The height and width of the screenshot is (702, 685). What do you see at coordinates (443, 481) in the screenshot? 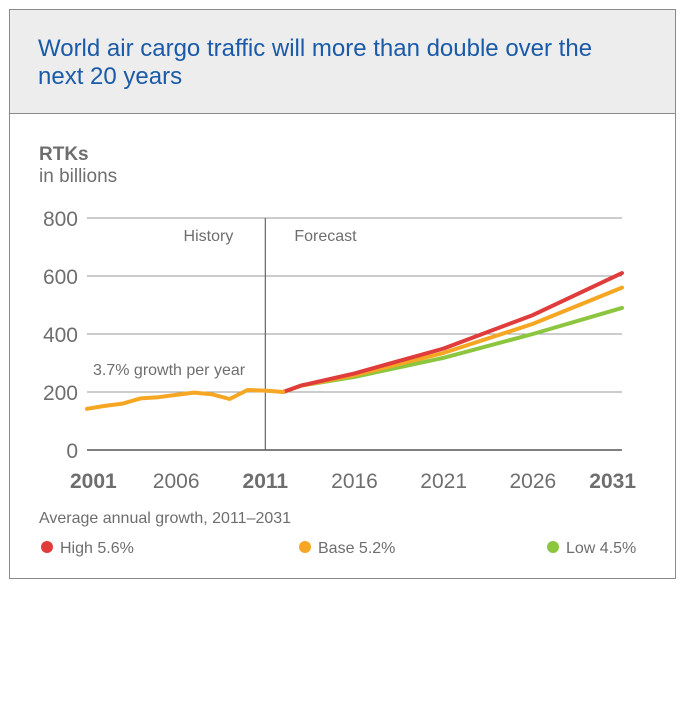
I see `x-tick-label-2021: 2021` at bounding box center [443, 481].